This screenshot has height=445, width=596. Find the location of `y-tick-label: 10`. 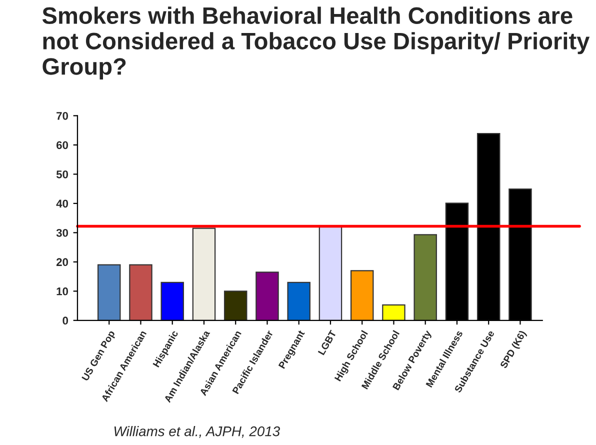

y-tick-label: 10 is located at coordinates (62, 291).